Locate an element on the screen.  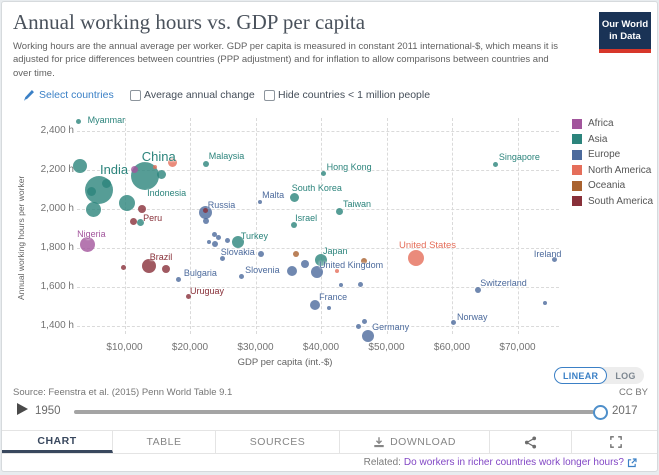
data-point-switzerland is located at coordinates (478, 289).